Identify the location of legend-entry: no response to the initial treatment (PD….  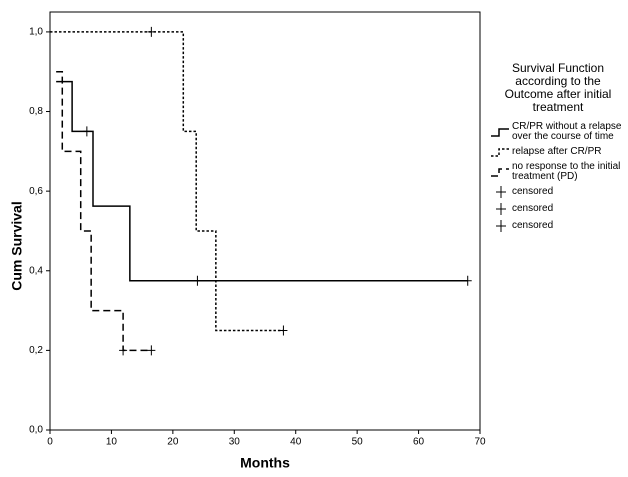
(558, 172).